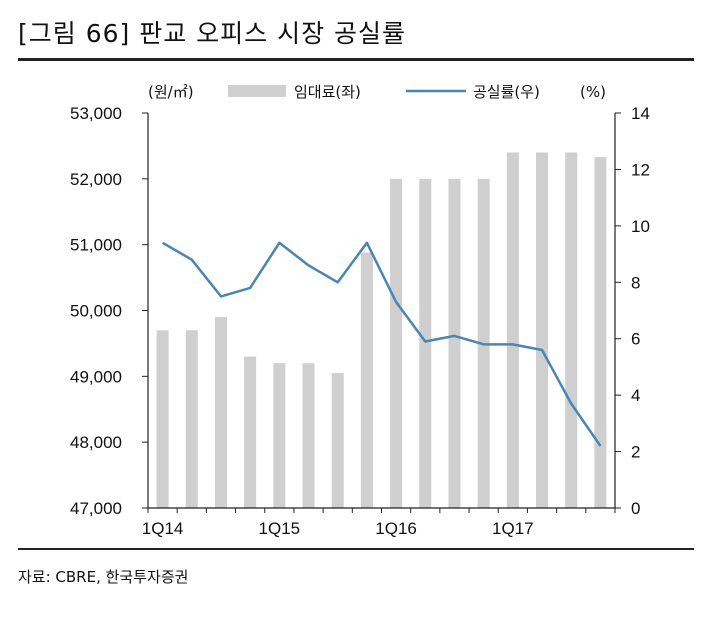 The width and height of the screenshot is (720, 627). Describe the element at coordinates (163, 528) in the screenshot. I see `x-tick-label: 1Q14` at that location.